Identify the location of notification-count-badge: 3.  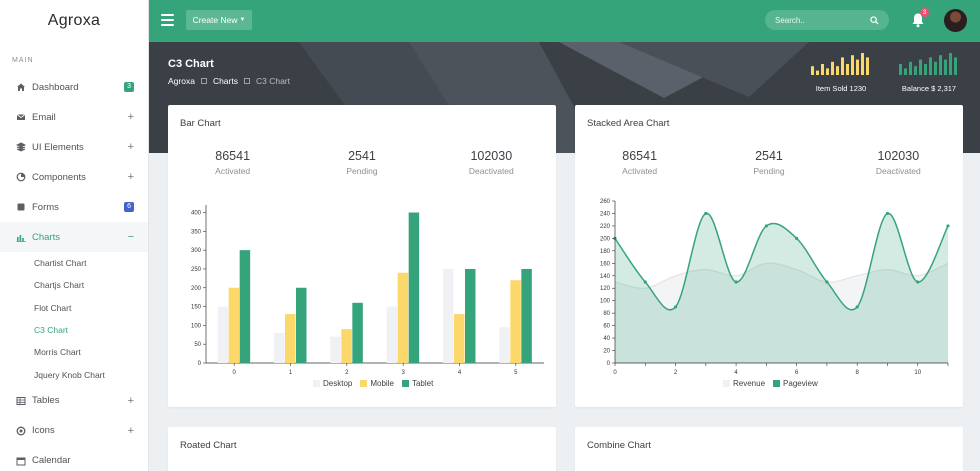
(924, 12).